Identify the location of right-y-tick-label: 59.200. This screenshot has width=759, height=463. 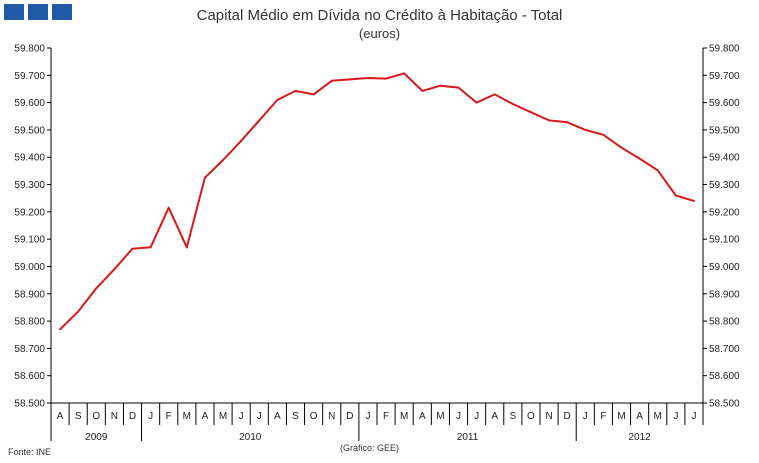
(724, 212).